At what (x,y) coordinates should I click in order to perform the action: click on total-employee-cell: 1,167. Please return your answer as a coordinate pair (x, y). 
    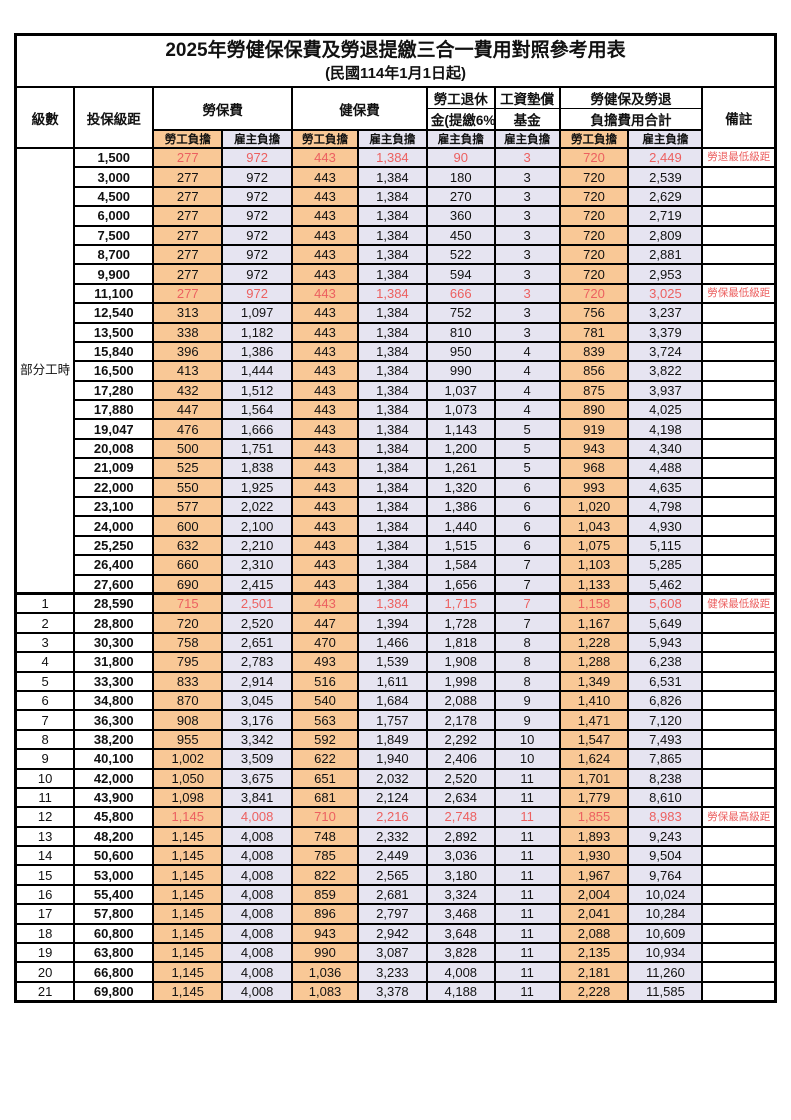
    Looking at the image, I should click on (594, 623).